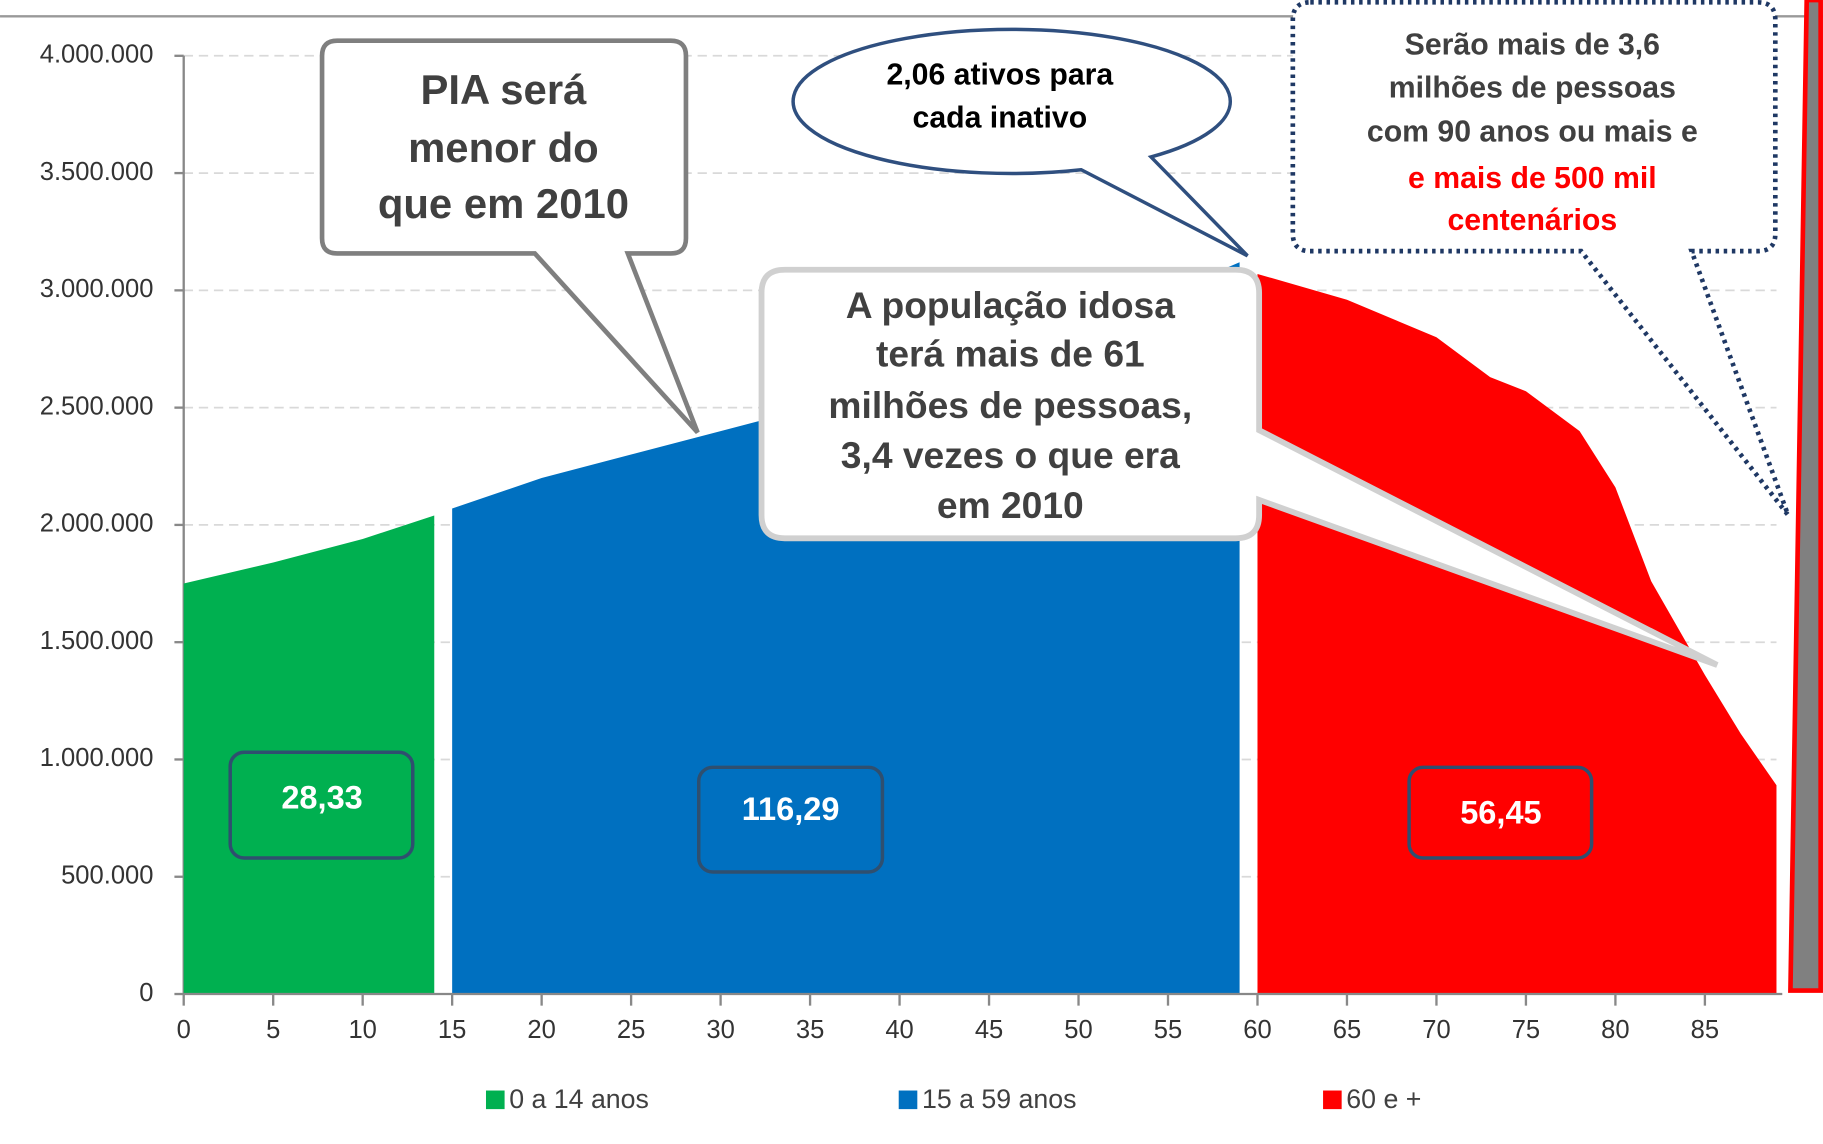  Describe the element at coordinates (107, 875) in the screenshot. I see `y-tick-label: 500.000` at that location.